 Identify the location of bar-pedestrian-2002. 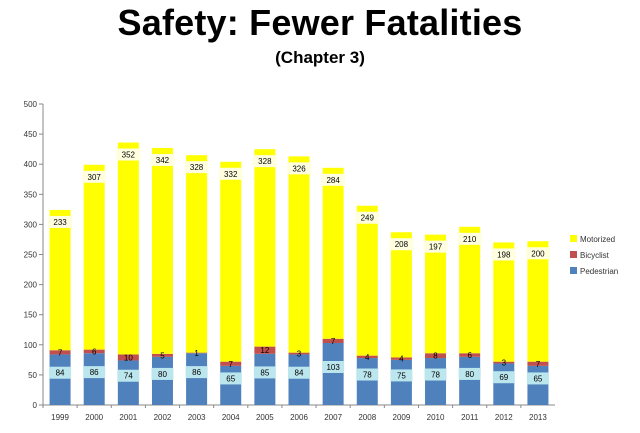
(162, 380).